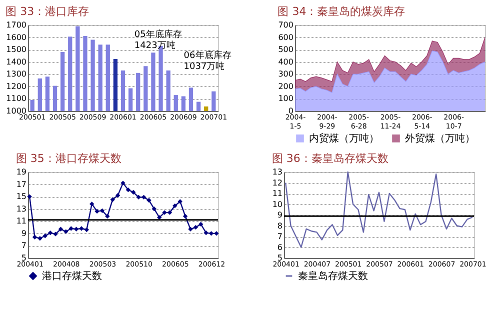 Image resolution: width=499 pixels, height=331 pixels. I want to click on y-tick-label: 1600, so click(16, 37).